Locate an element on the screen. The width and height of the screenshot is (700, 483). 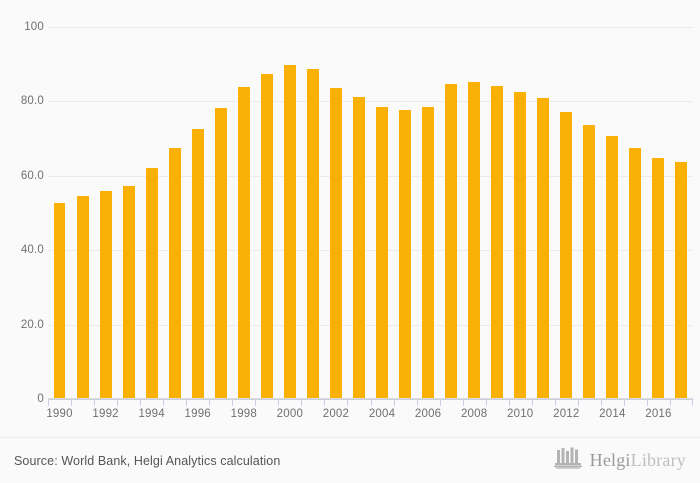
bar-2007 is located at coordinates (451, 241).